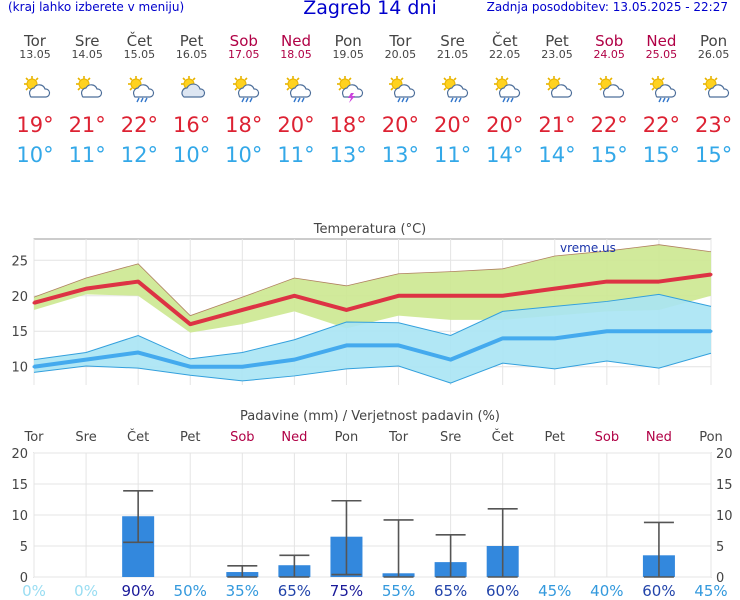 The width and height of the screenshot is (740, 600). Describe the element at coordinates (369, 229) in the screenshot. I see `chart-title: Temperatura (°C)` at that location.